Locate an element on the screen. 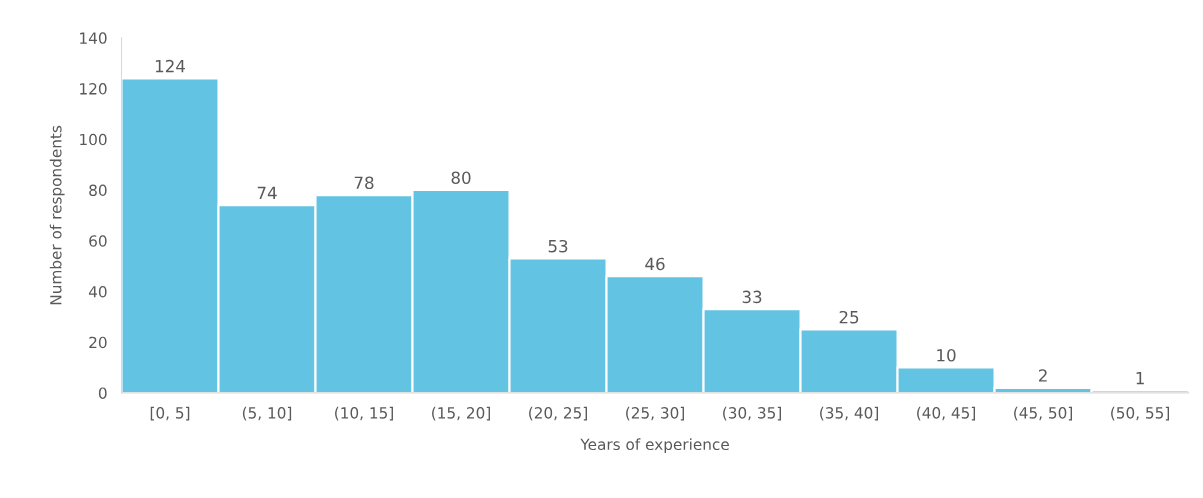 Image resolution: width=1203 pixels, height=498 pixels. x-tick-label: (5, 10] is located at coordinates (267, 413).